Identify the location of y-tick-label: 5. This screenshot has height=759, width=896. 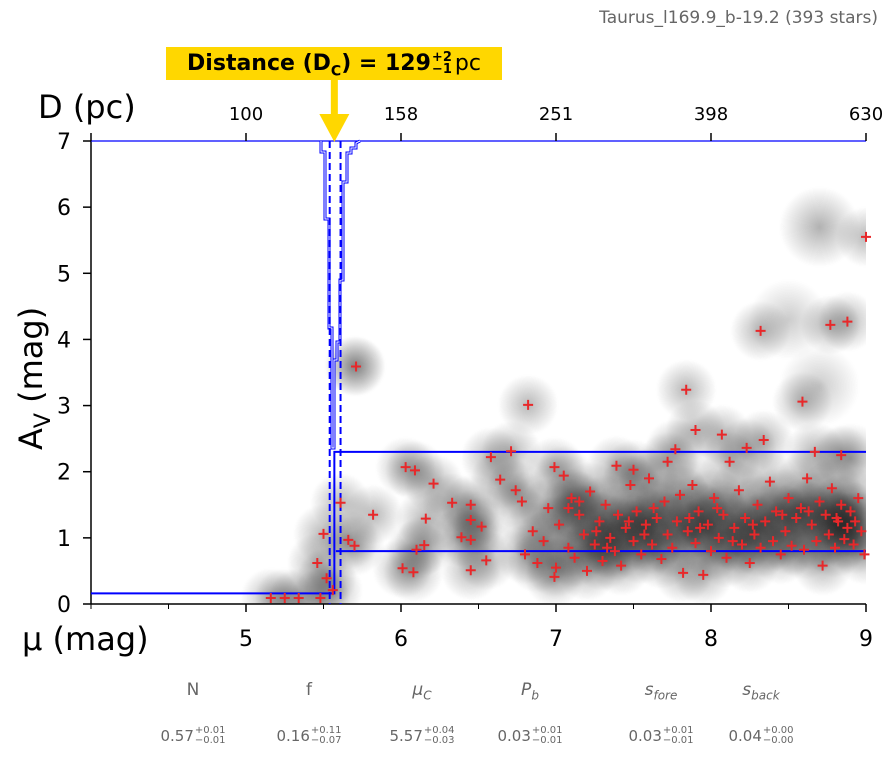
(64, 274).